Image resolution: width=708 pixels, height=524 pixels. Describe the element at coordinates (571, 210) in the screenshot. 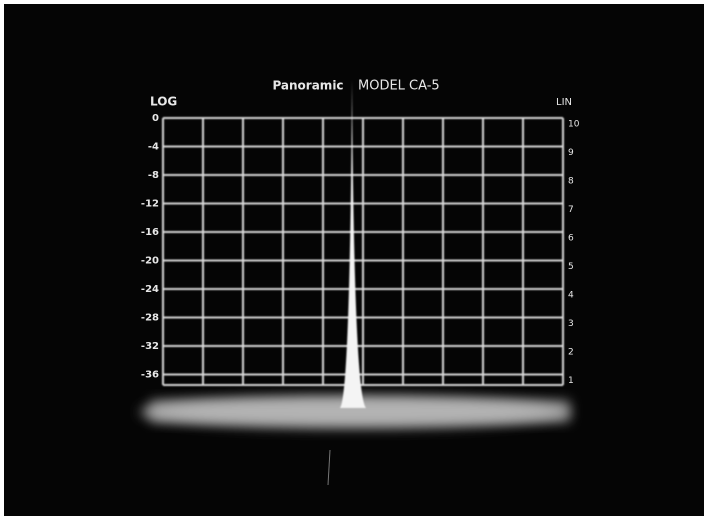

I see `lin-tick-label: 7` at that location.